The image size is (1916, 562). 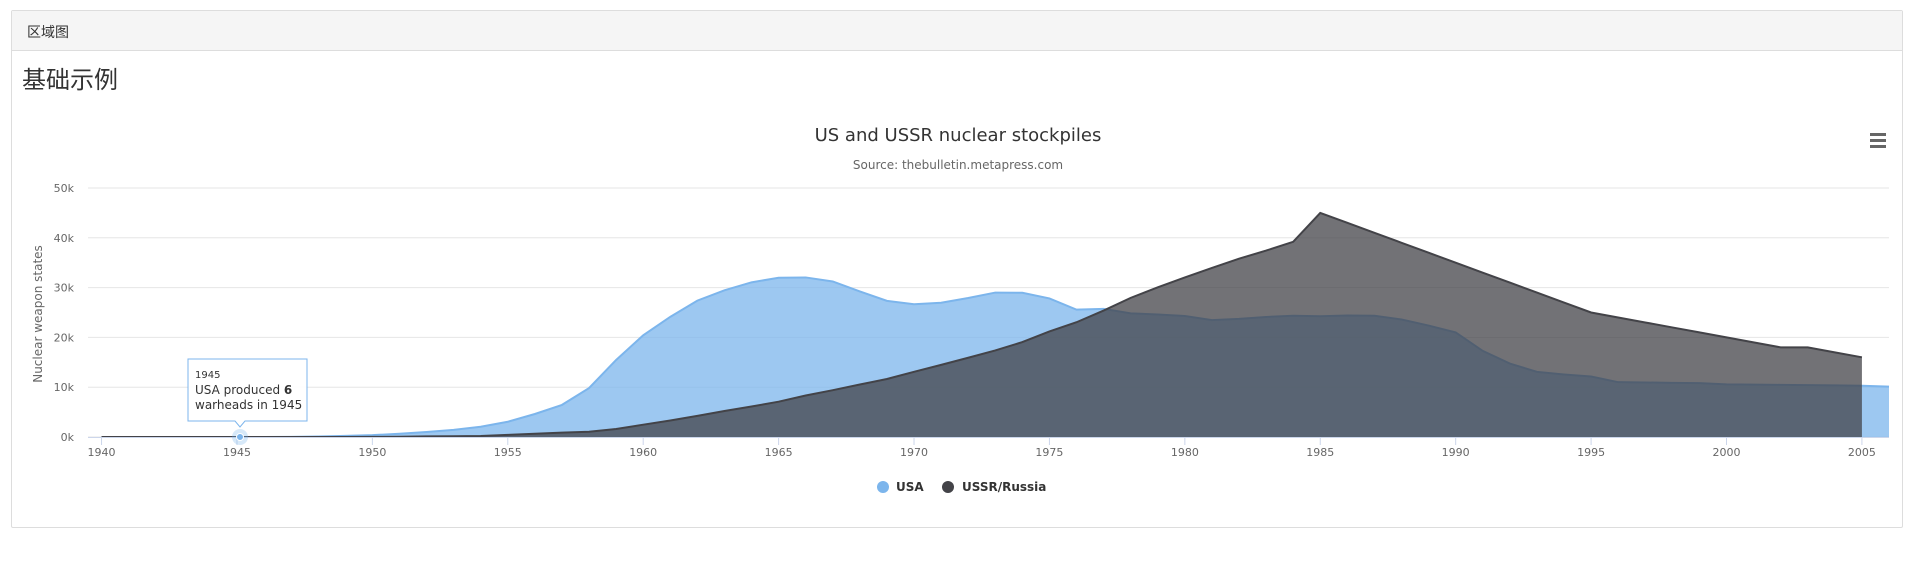 What do you see at coordinates (102, 452) in the screenshot?
I see `x-tick-label: 1940` at bounding box center [102, 452].